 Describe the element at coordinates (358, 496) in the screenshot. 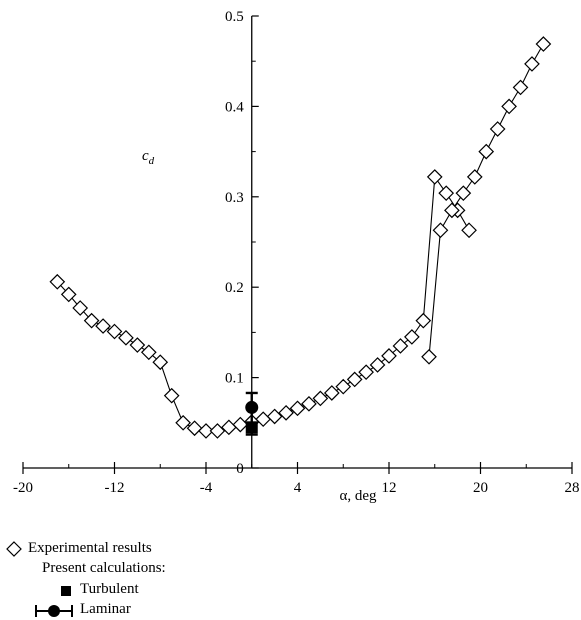

I see `x-axis-label: α, deg` at that location.